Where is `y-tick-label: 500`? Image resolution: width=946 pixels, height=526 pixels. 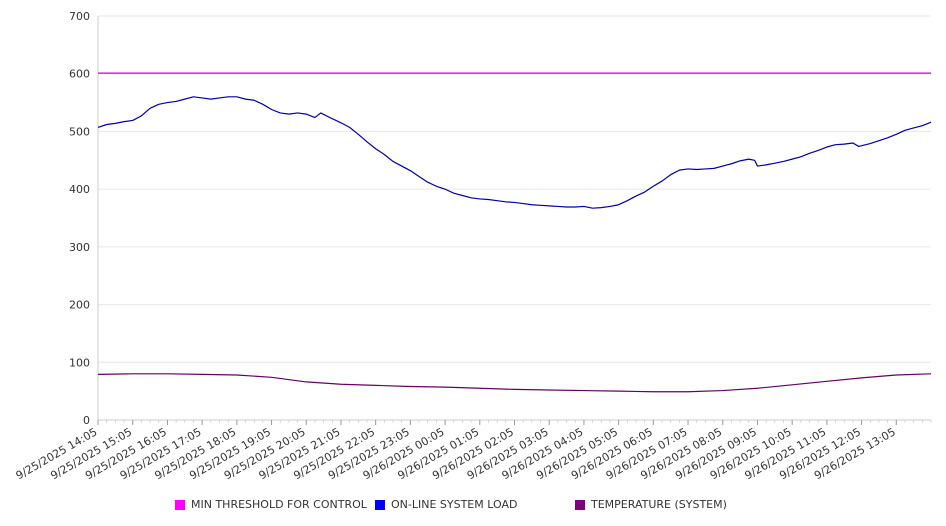 y-tick-label: 500 is located at coordinates (79, 131).